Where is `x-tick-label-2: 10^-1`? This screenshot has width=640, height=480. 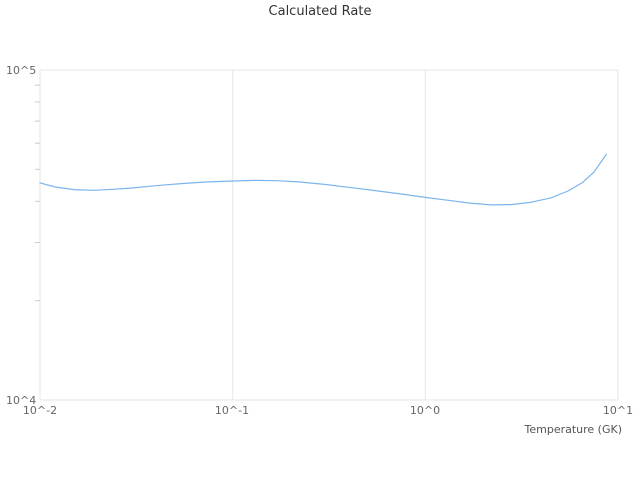
x-tick-label-2: 10^-1 is located at coordinates (232, 410).